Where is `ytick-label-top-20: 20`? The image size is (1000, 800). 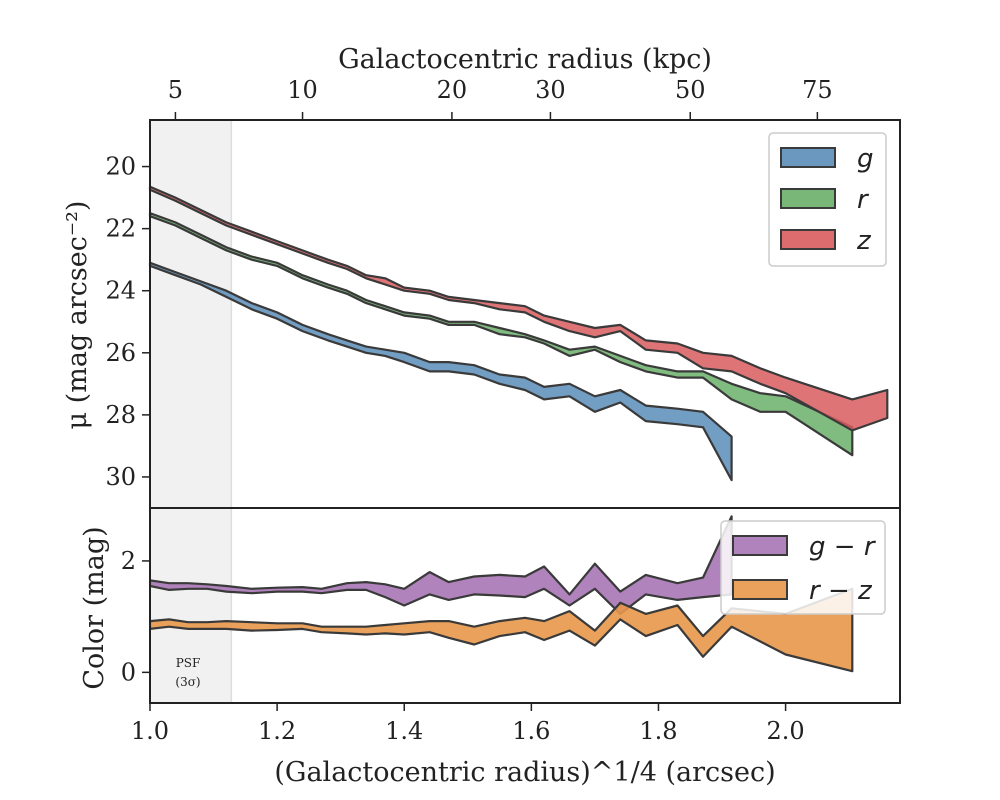
ytick-label-top-20: 20 is located at coordinates (120, 167).